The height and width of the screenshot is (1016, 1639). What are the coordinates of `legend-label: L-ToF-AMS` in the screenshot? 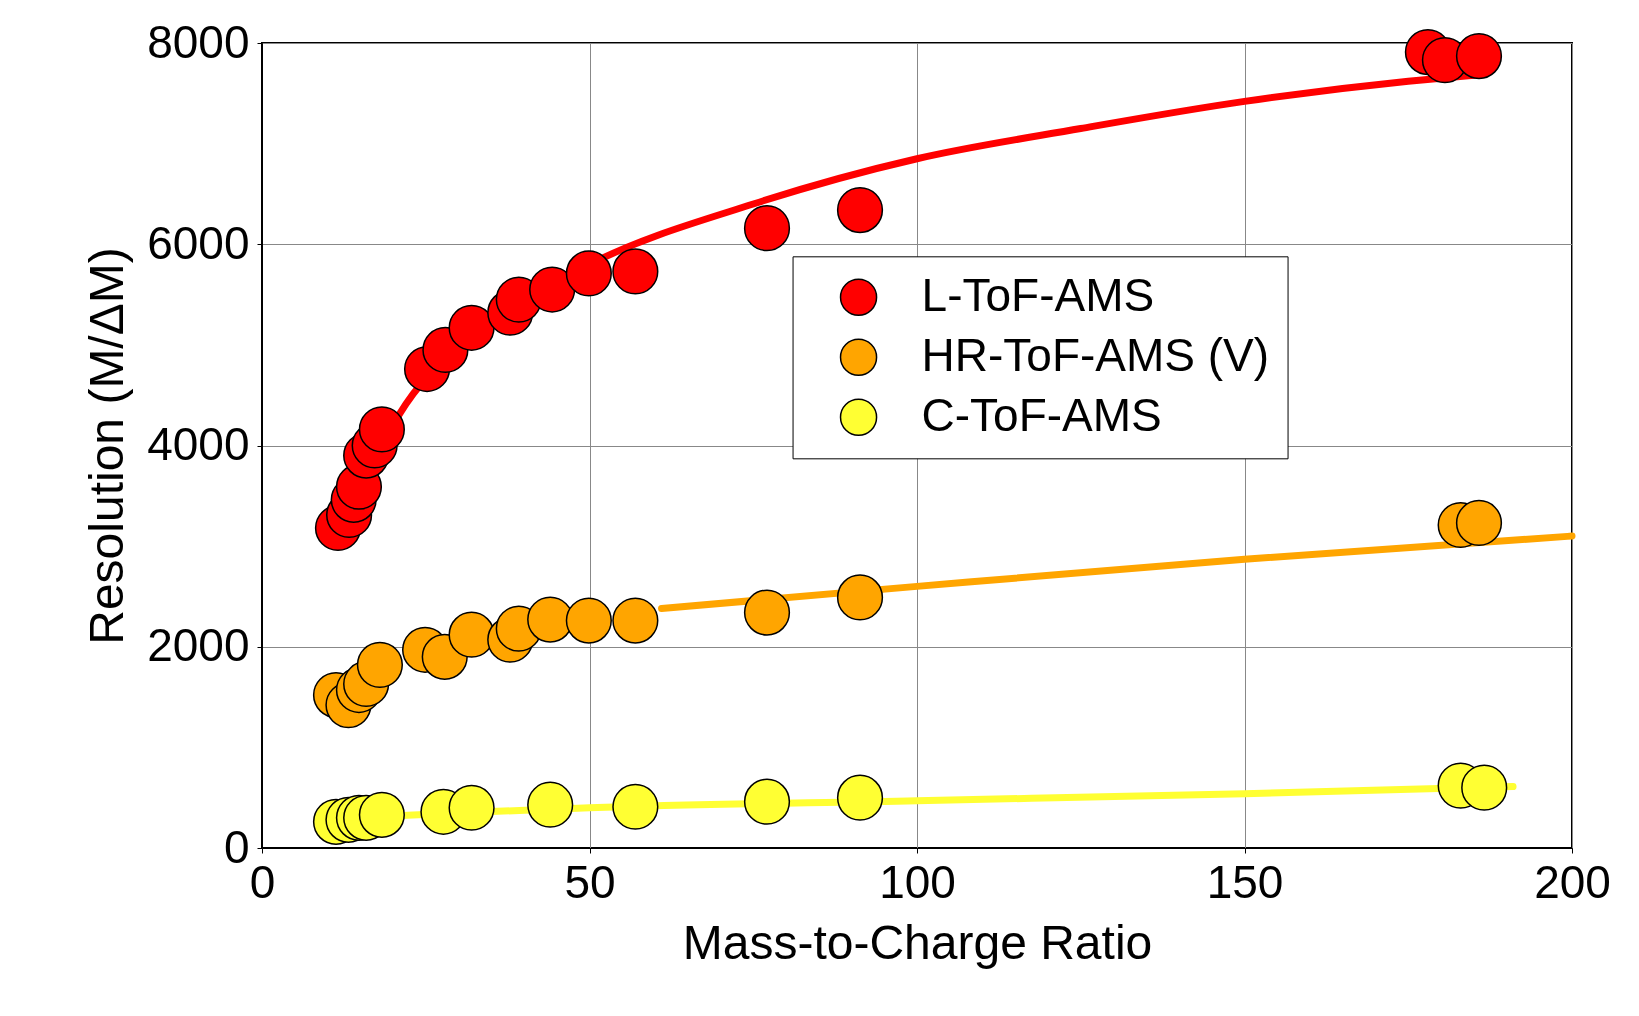 It's located at (1038, 295).